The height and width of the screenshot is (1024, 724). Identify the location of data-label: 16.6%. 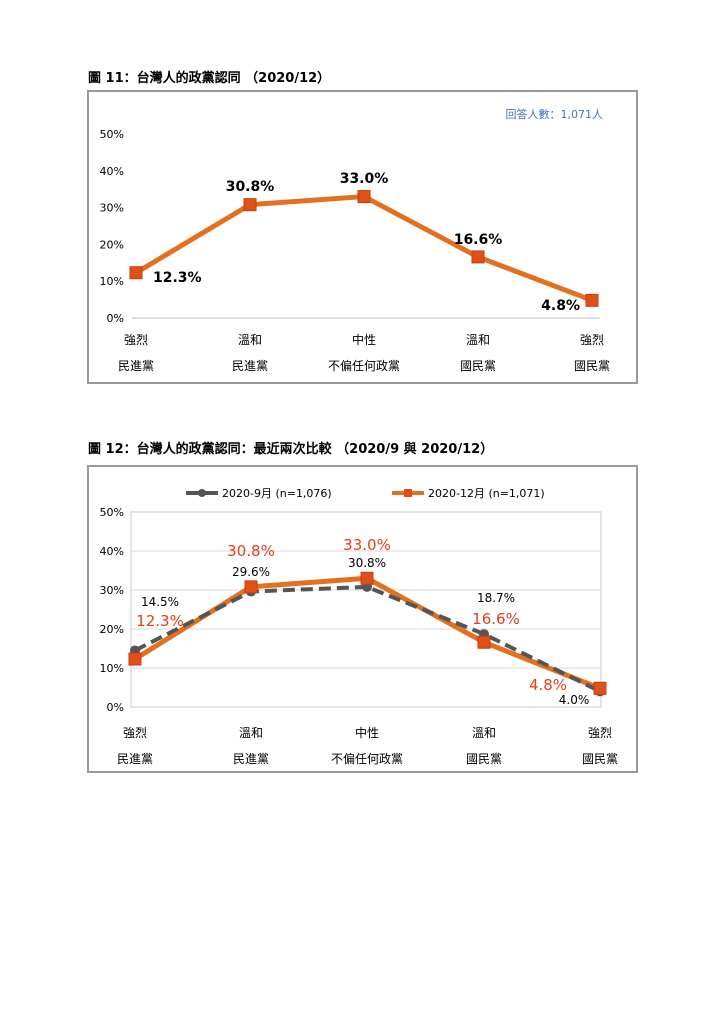
(478, 240).